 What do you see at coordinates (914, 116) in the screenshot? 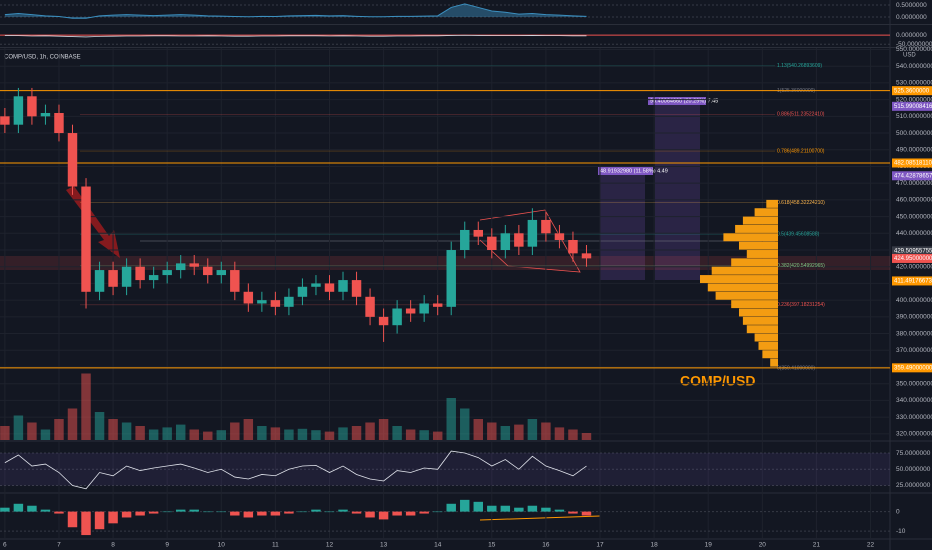
I see `y-tick-label: 510.0000000` at bounding box center [914, 116].